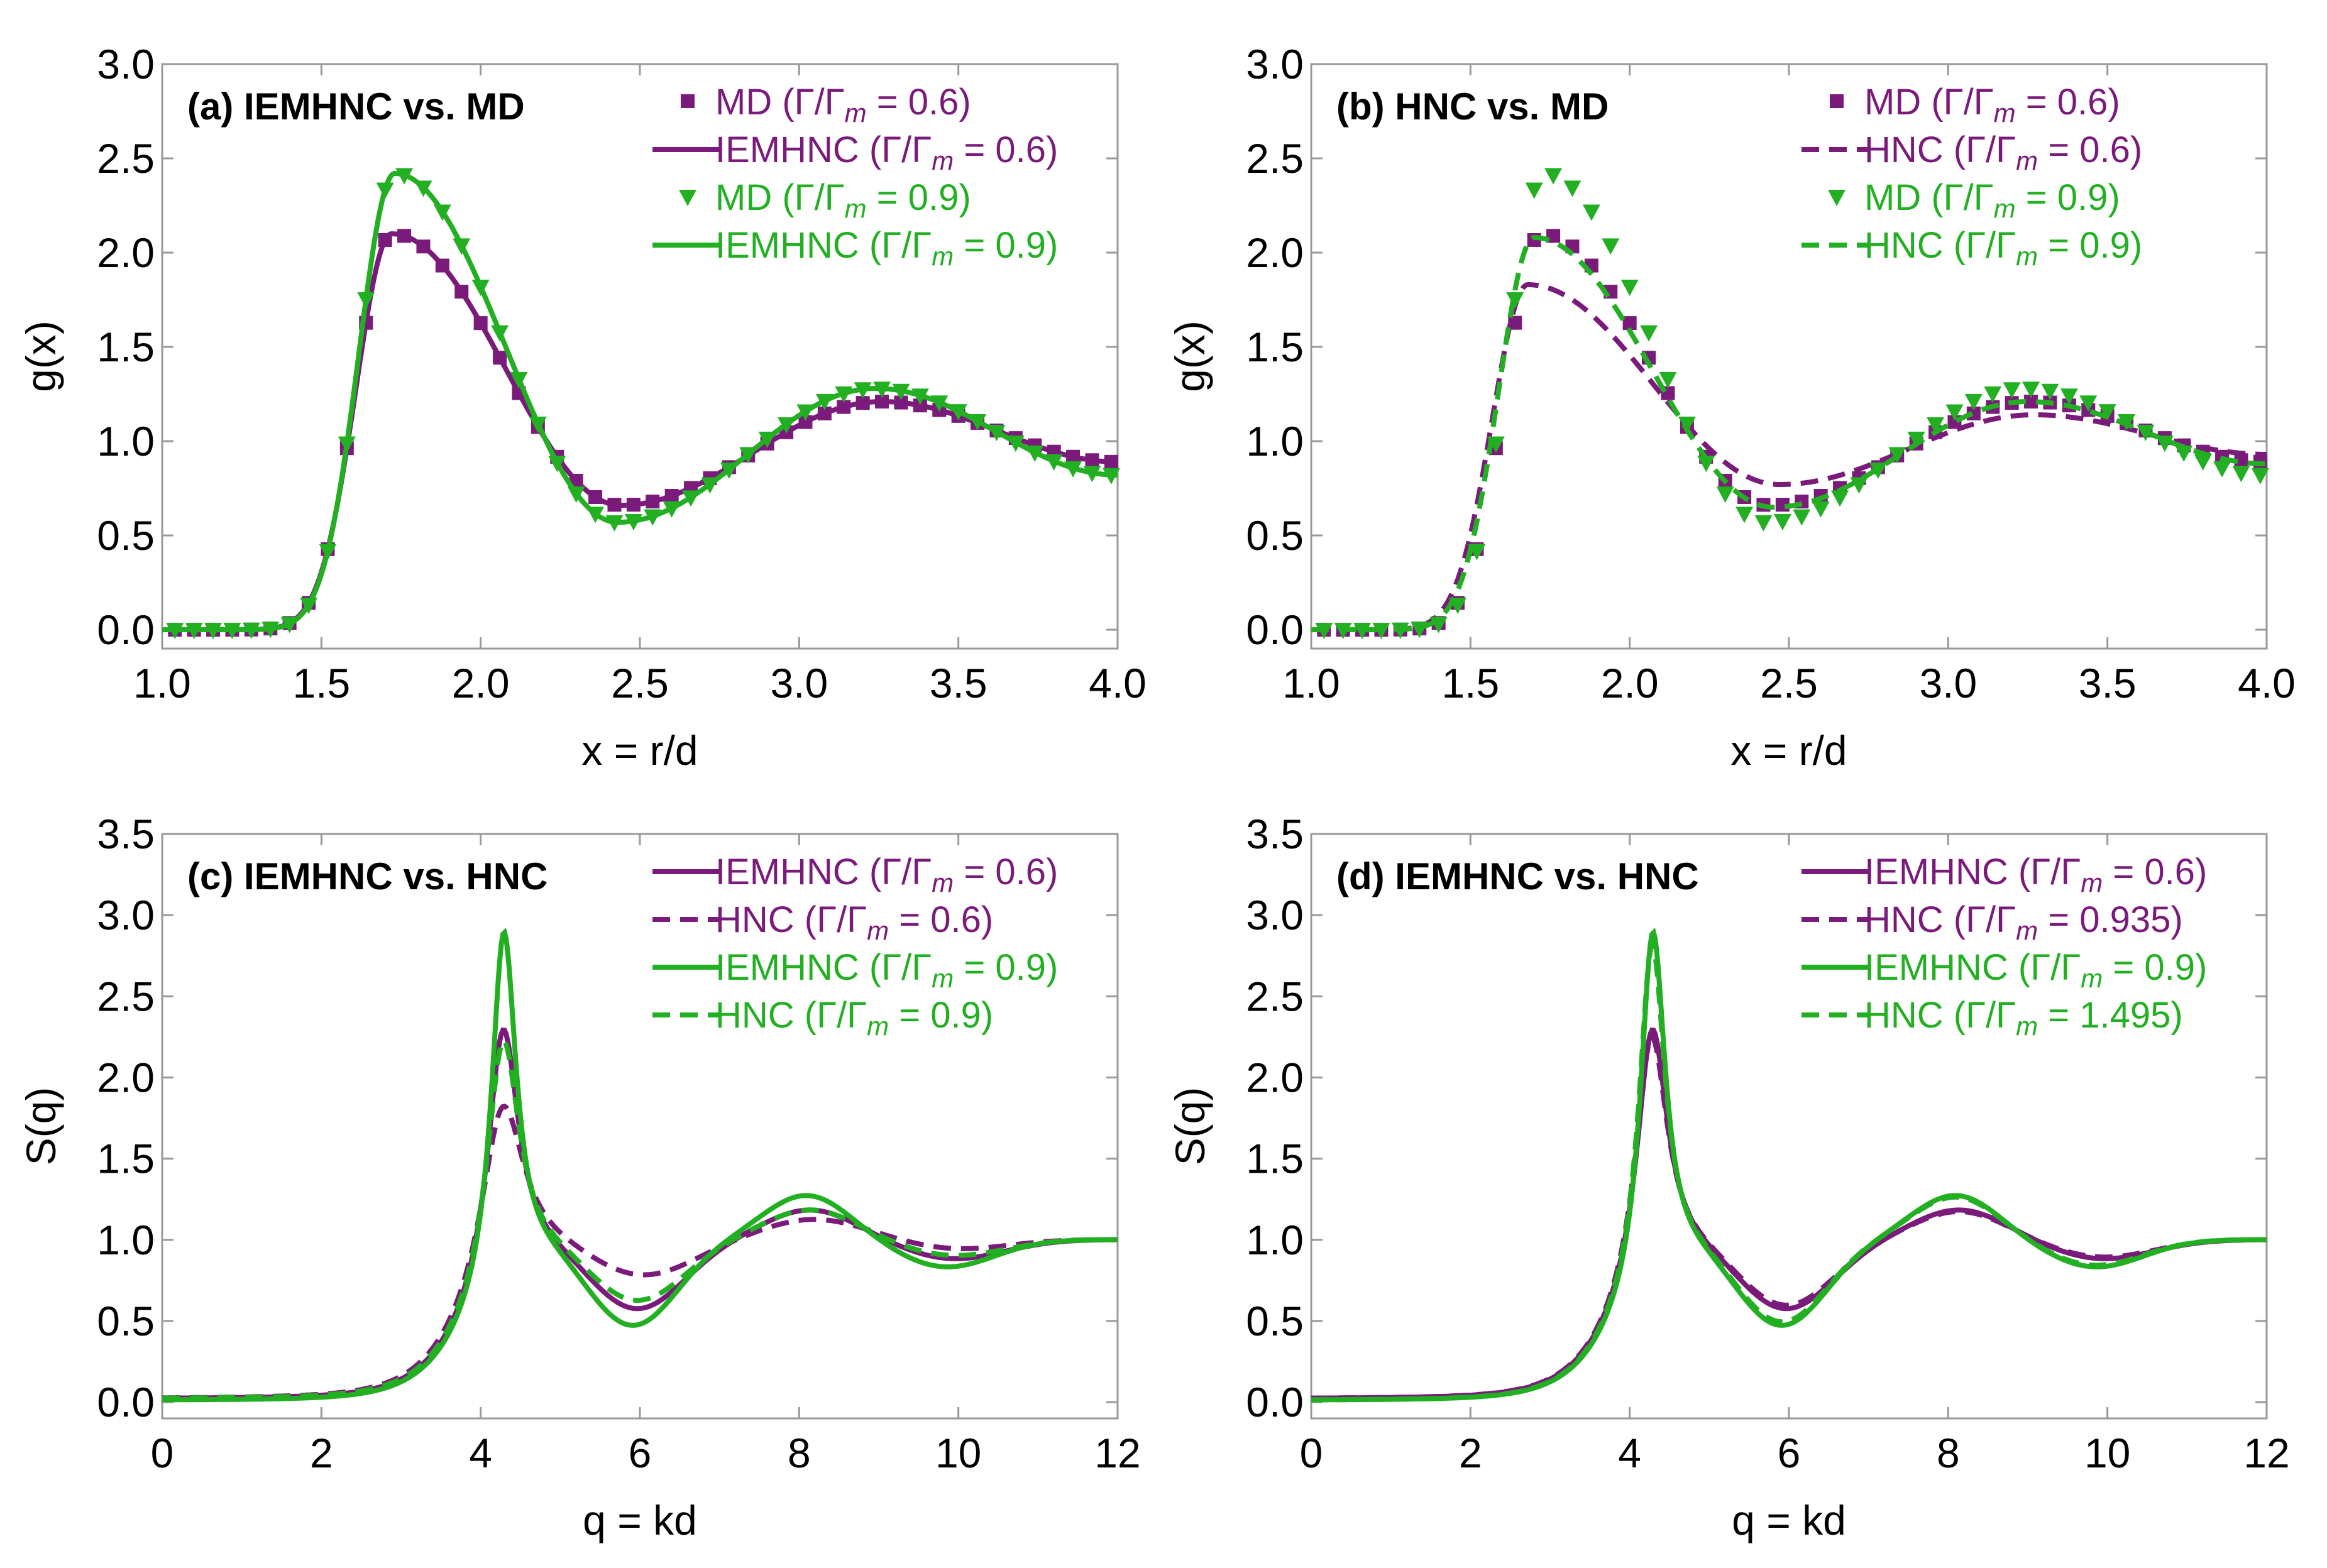 This screenshot has height=1568, width=2327. What do you see at coordinates (1275, 1159) in the screenshot?
I see `y-tick-label: 1.5` at bounding box center [1275, 1159].